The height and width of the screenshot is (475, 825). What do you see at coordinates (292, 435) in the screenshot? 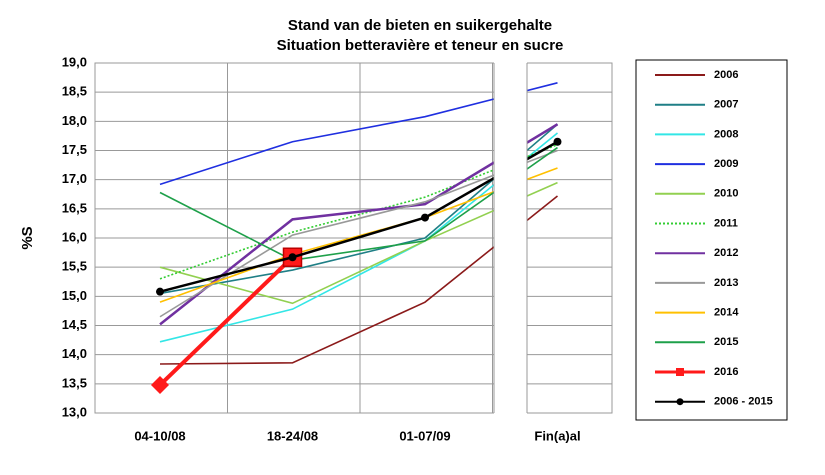
I see `x-tick-label: 18-24/08` at bounding box center [292, 435].